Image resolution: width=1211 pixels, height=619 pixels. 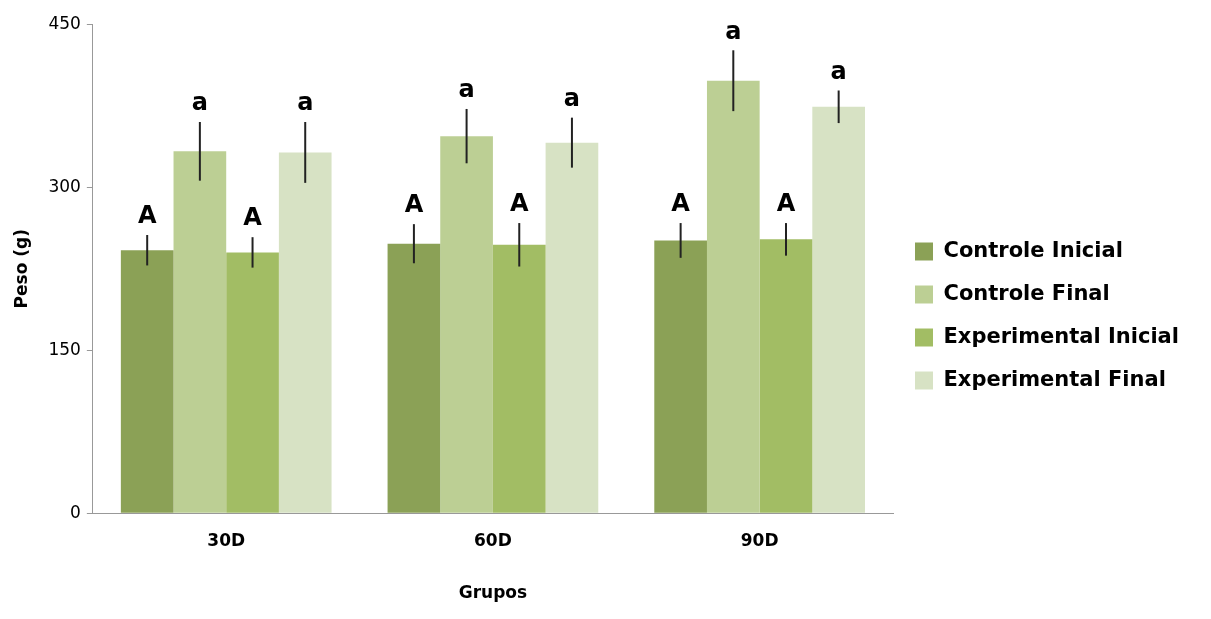 I want to click on y-axis-title: Peso (g), so click(x=20, y=268).